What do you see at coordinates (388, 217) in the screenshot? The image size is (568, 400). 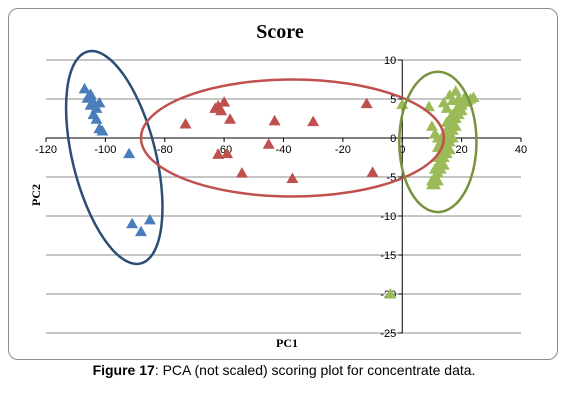 I see `y-tick-label: -10` at bounding box center [388, 217].